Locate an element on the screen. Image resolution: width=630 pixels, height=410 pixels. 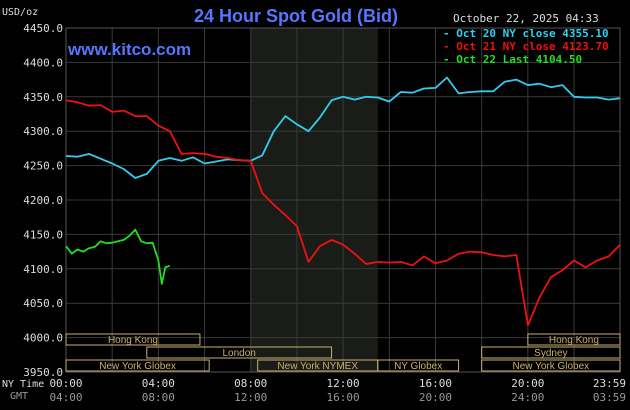
x-tick-label-ny: 23:59 is located at coordinates (609, 383).